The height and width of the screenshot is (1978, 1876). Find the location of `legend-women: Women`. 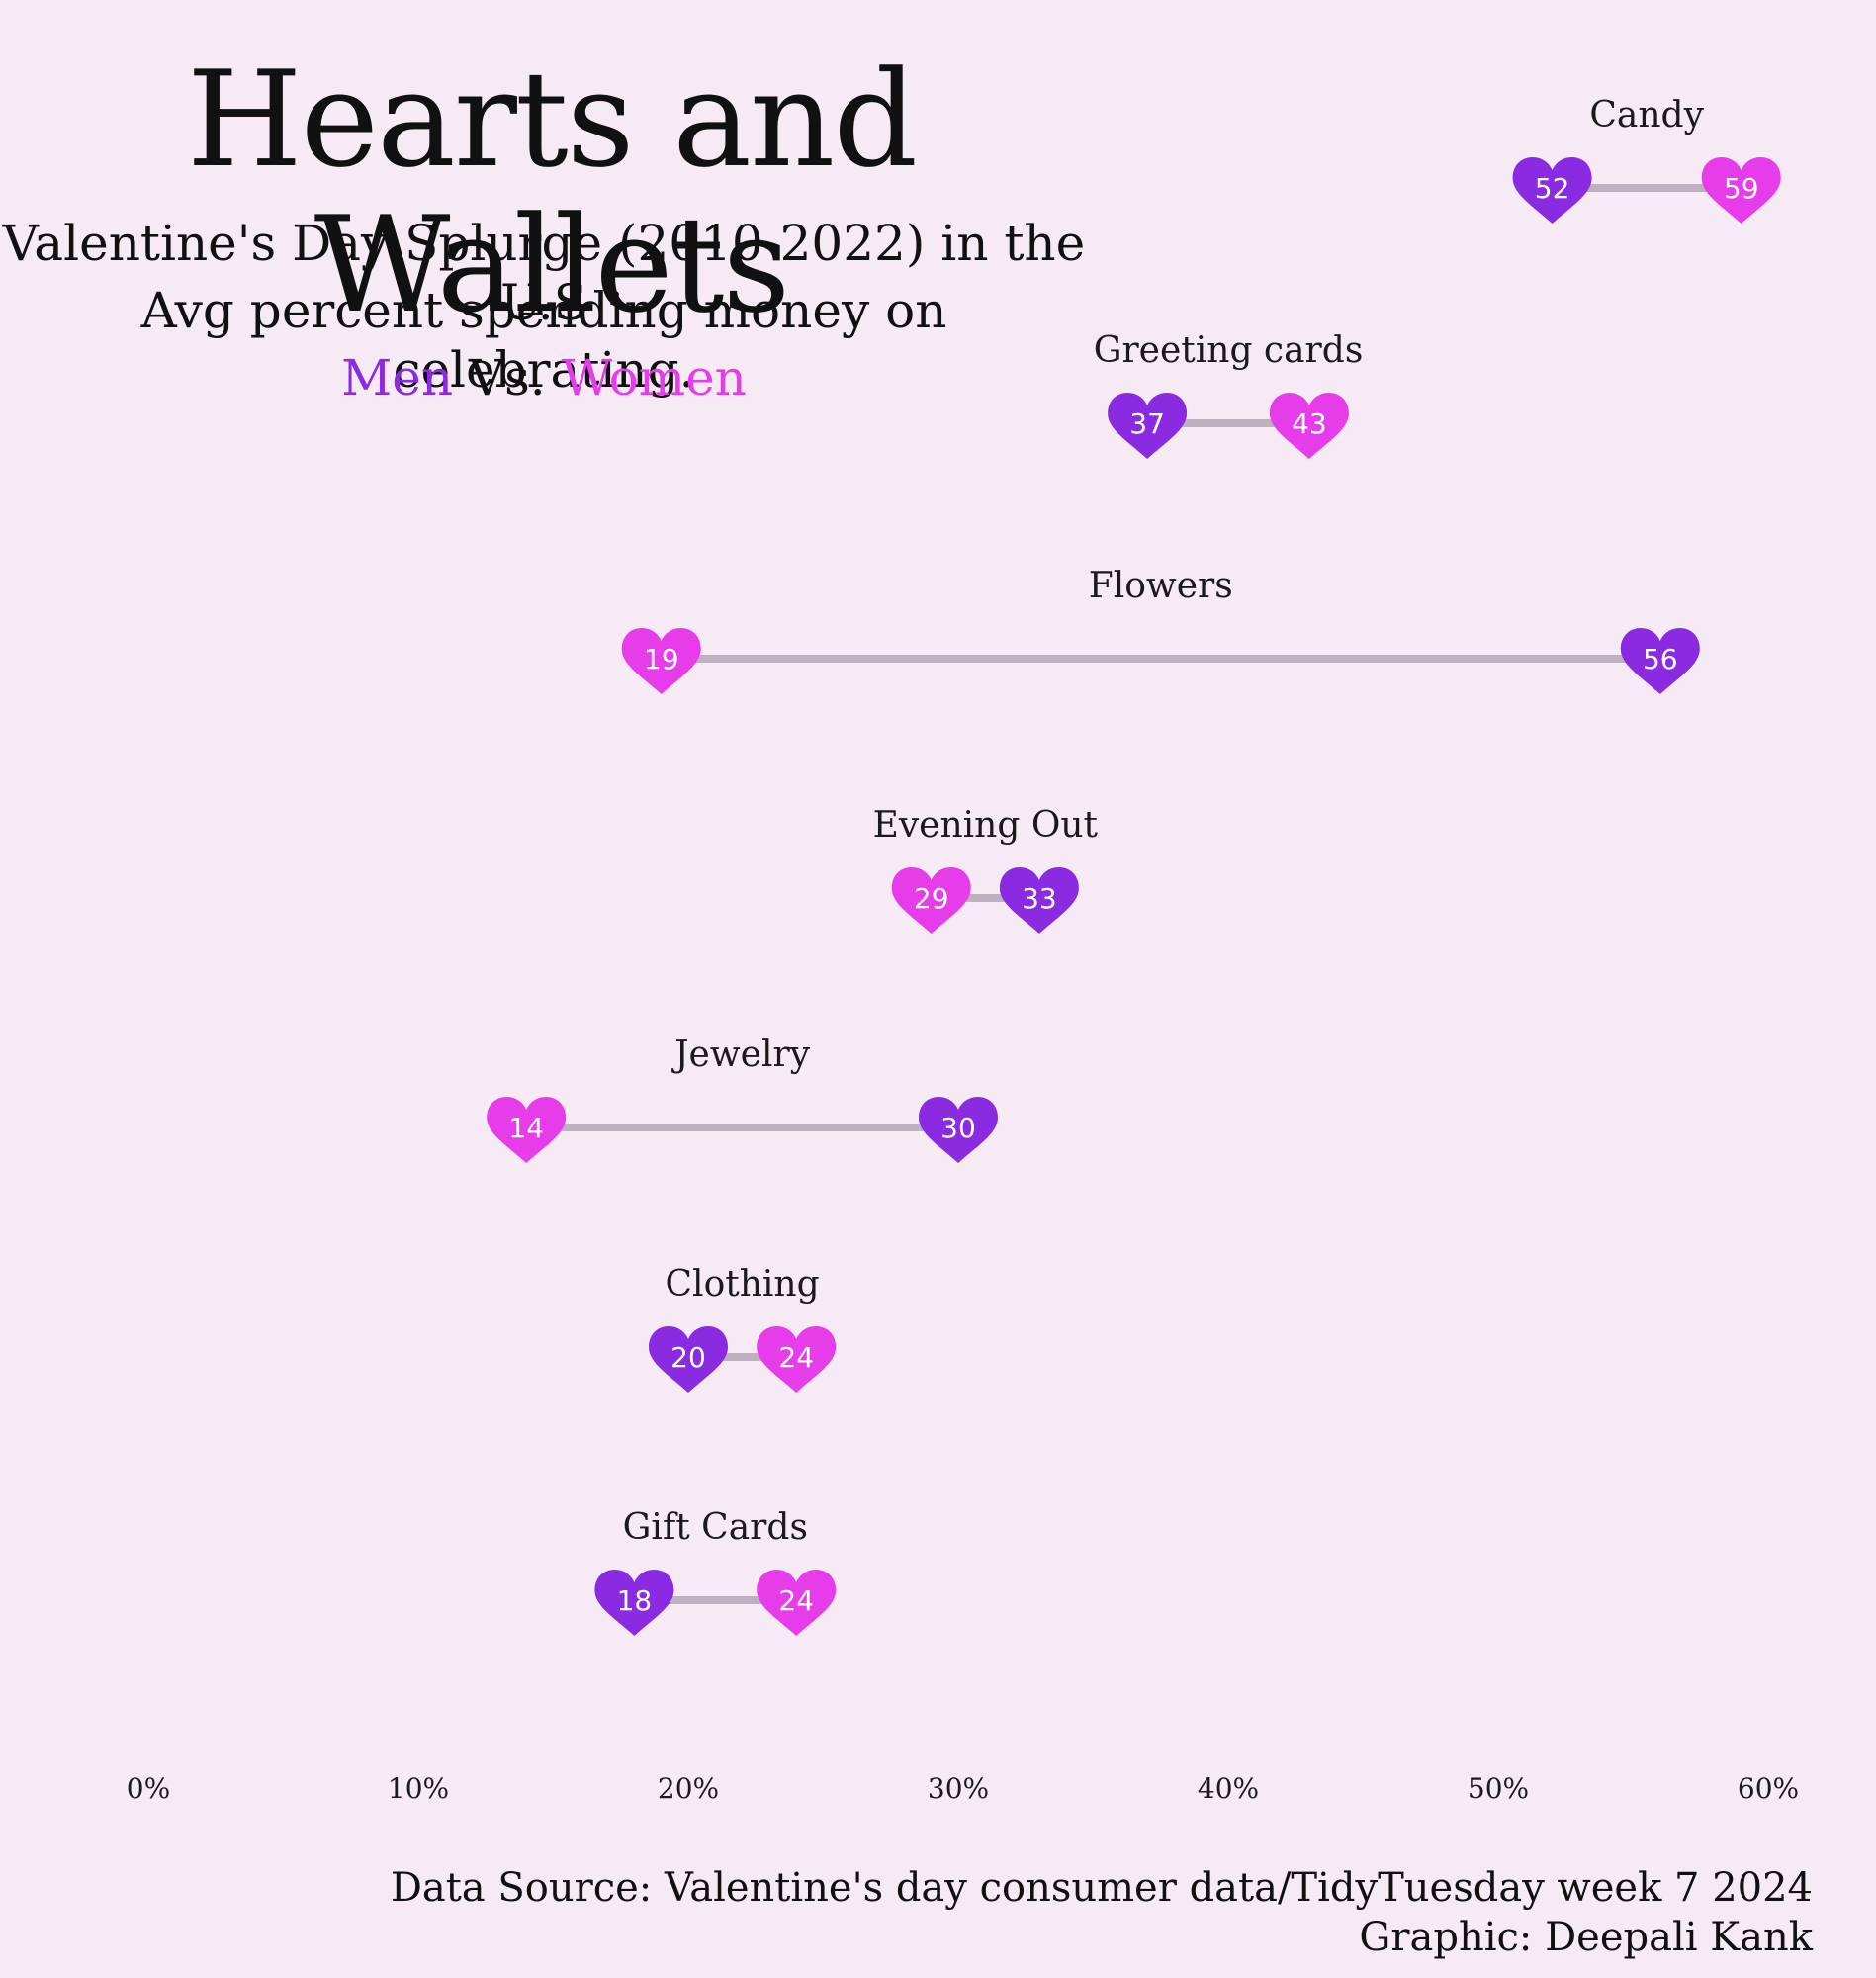

legend-women: Women is located at coordinates (654, 377).